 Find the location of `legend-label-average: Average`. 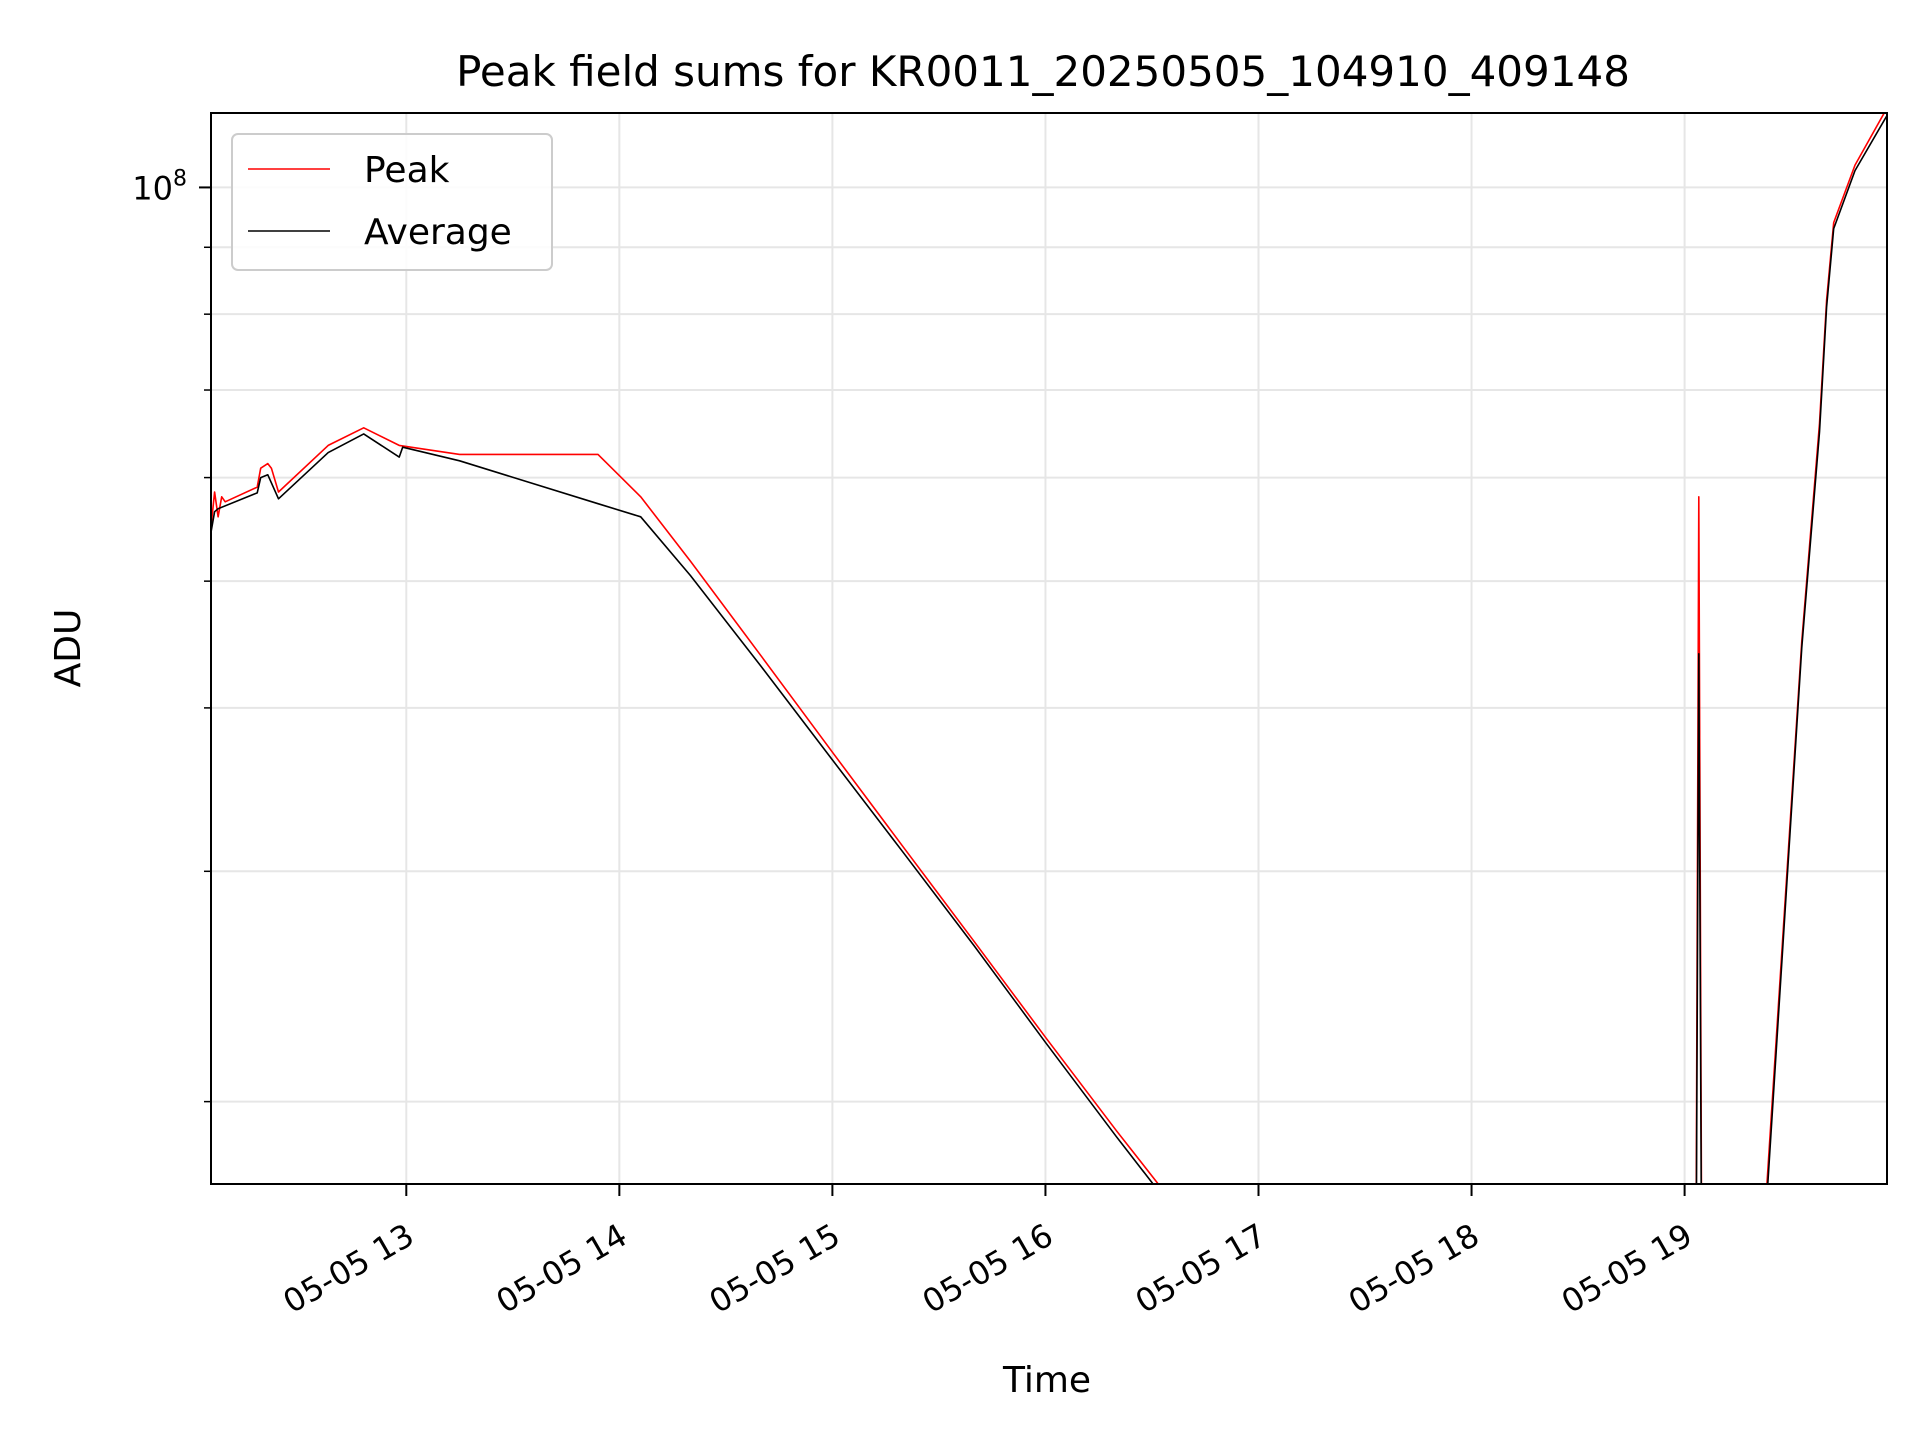

legend-label-average: Average is located at coordinates (438, 232).